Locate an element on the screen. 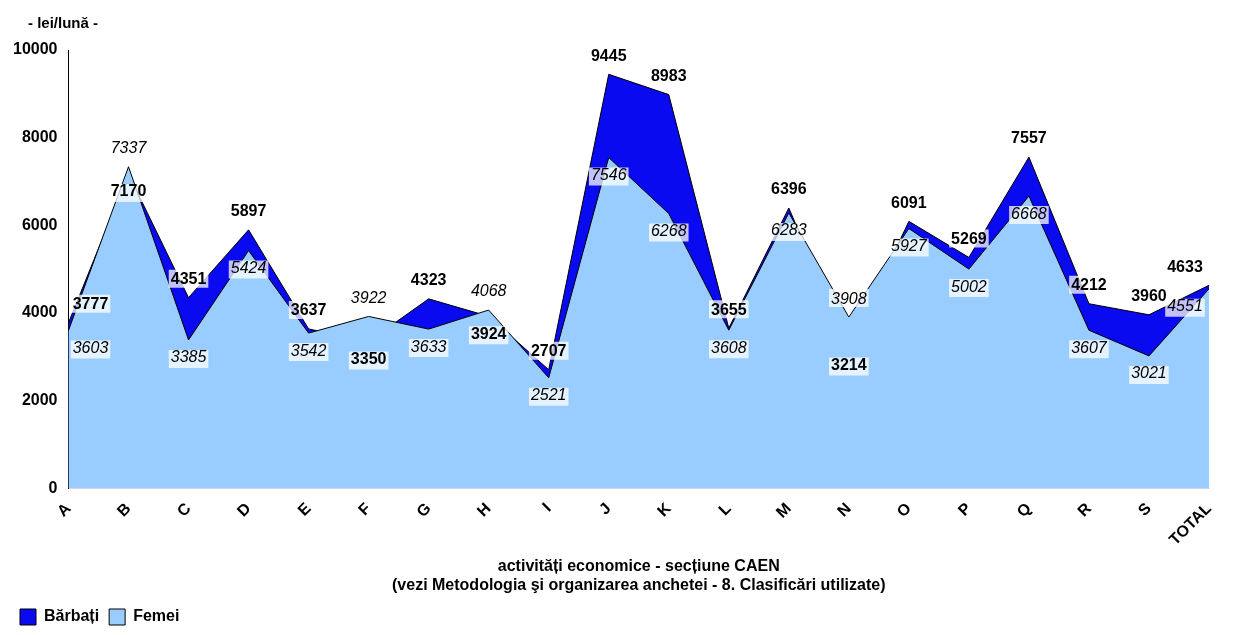 The image size is (1239, 635). data-label: 3777 is located at coordinates (90, 304).